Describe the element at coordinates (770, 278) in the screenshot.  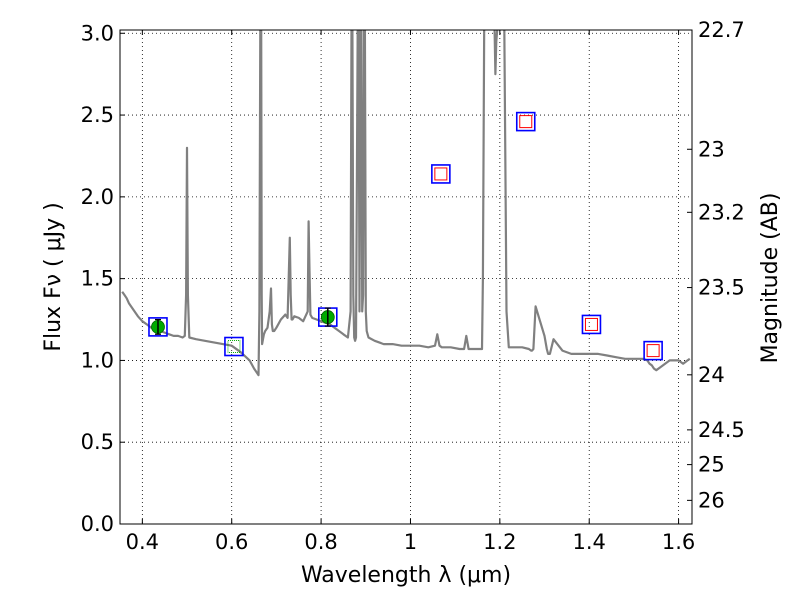
I see `y-axis-right-label: Magnitude (AB)` at that location.